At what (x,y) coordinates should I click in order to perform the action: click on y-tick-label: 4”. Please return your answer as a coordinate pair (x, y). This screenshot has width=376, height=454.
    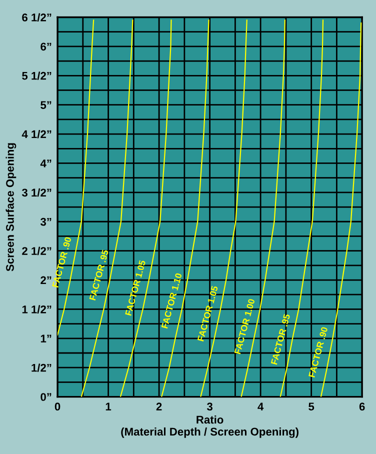
    Looking at the image, I should click on (46, 164).